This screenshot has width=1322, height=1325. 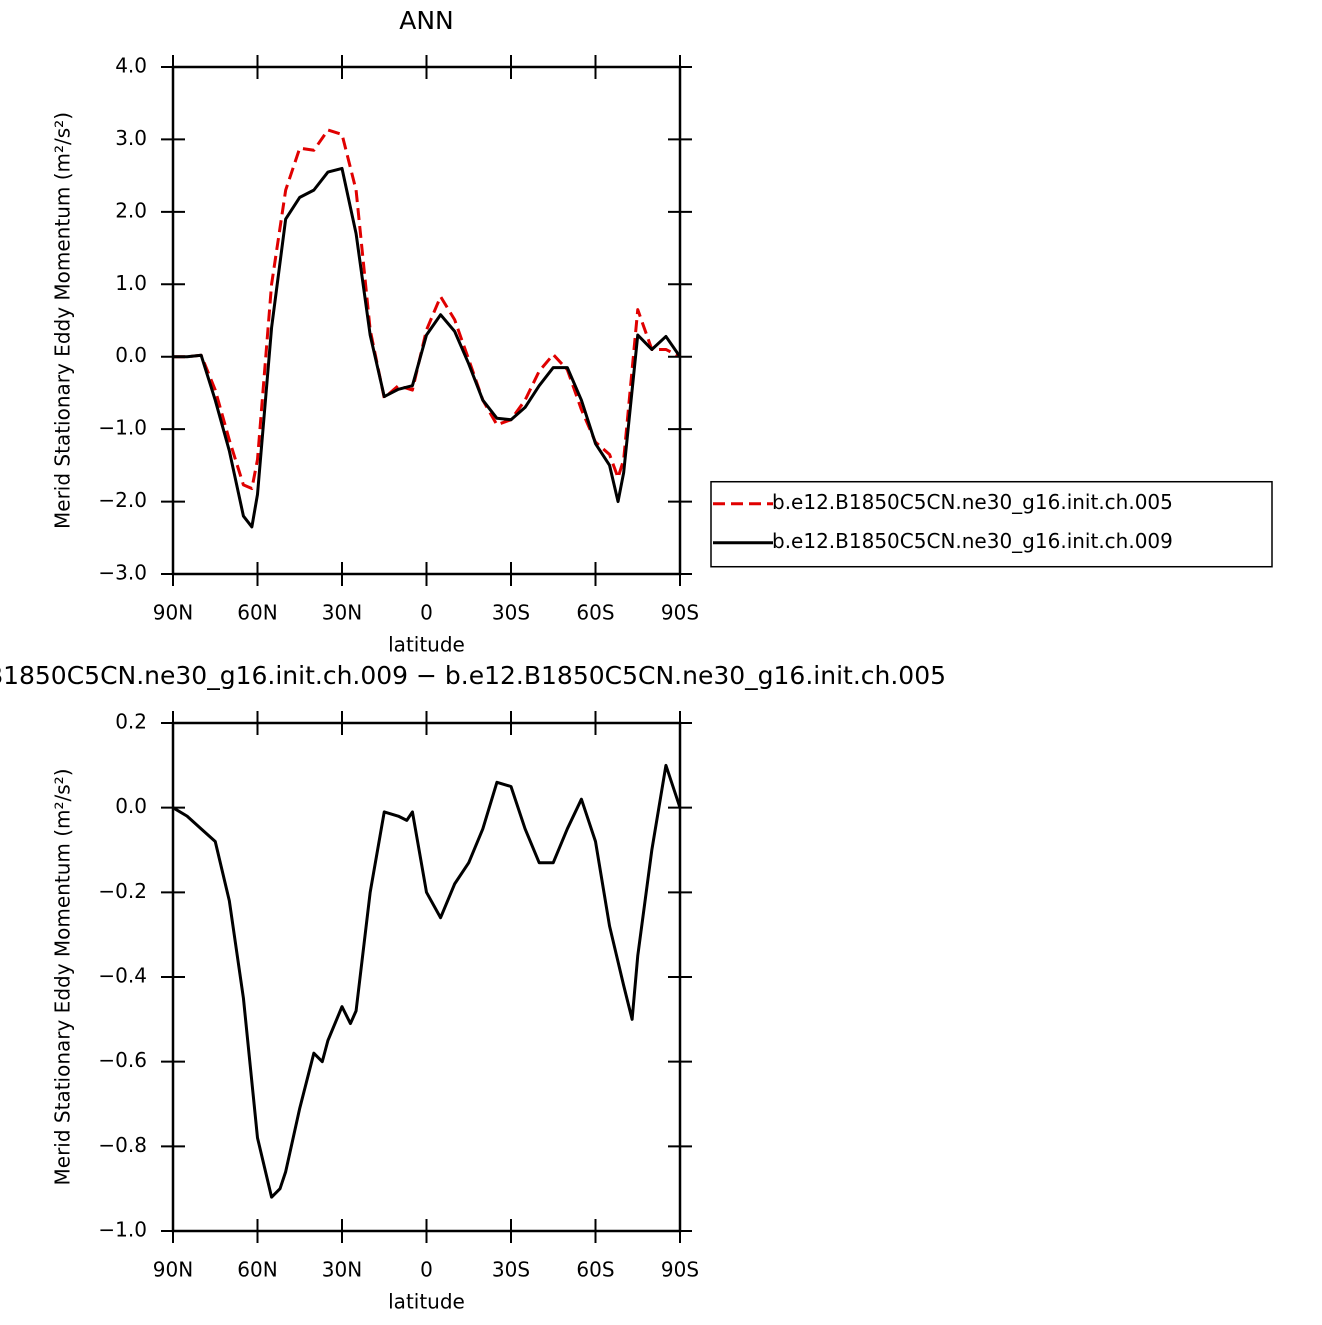 I want to click on chart-title: ANN, so click(x=426, y=20).